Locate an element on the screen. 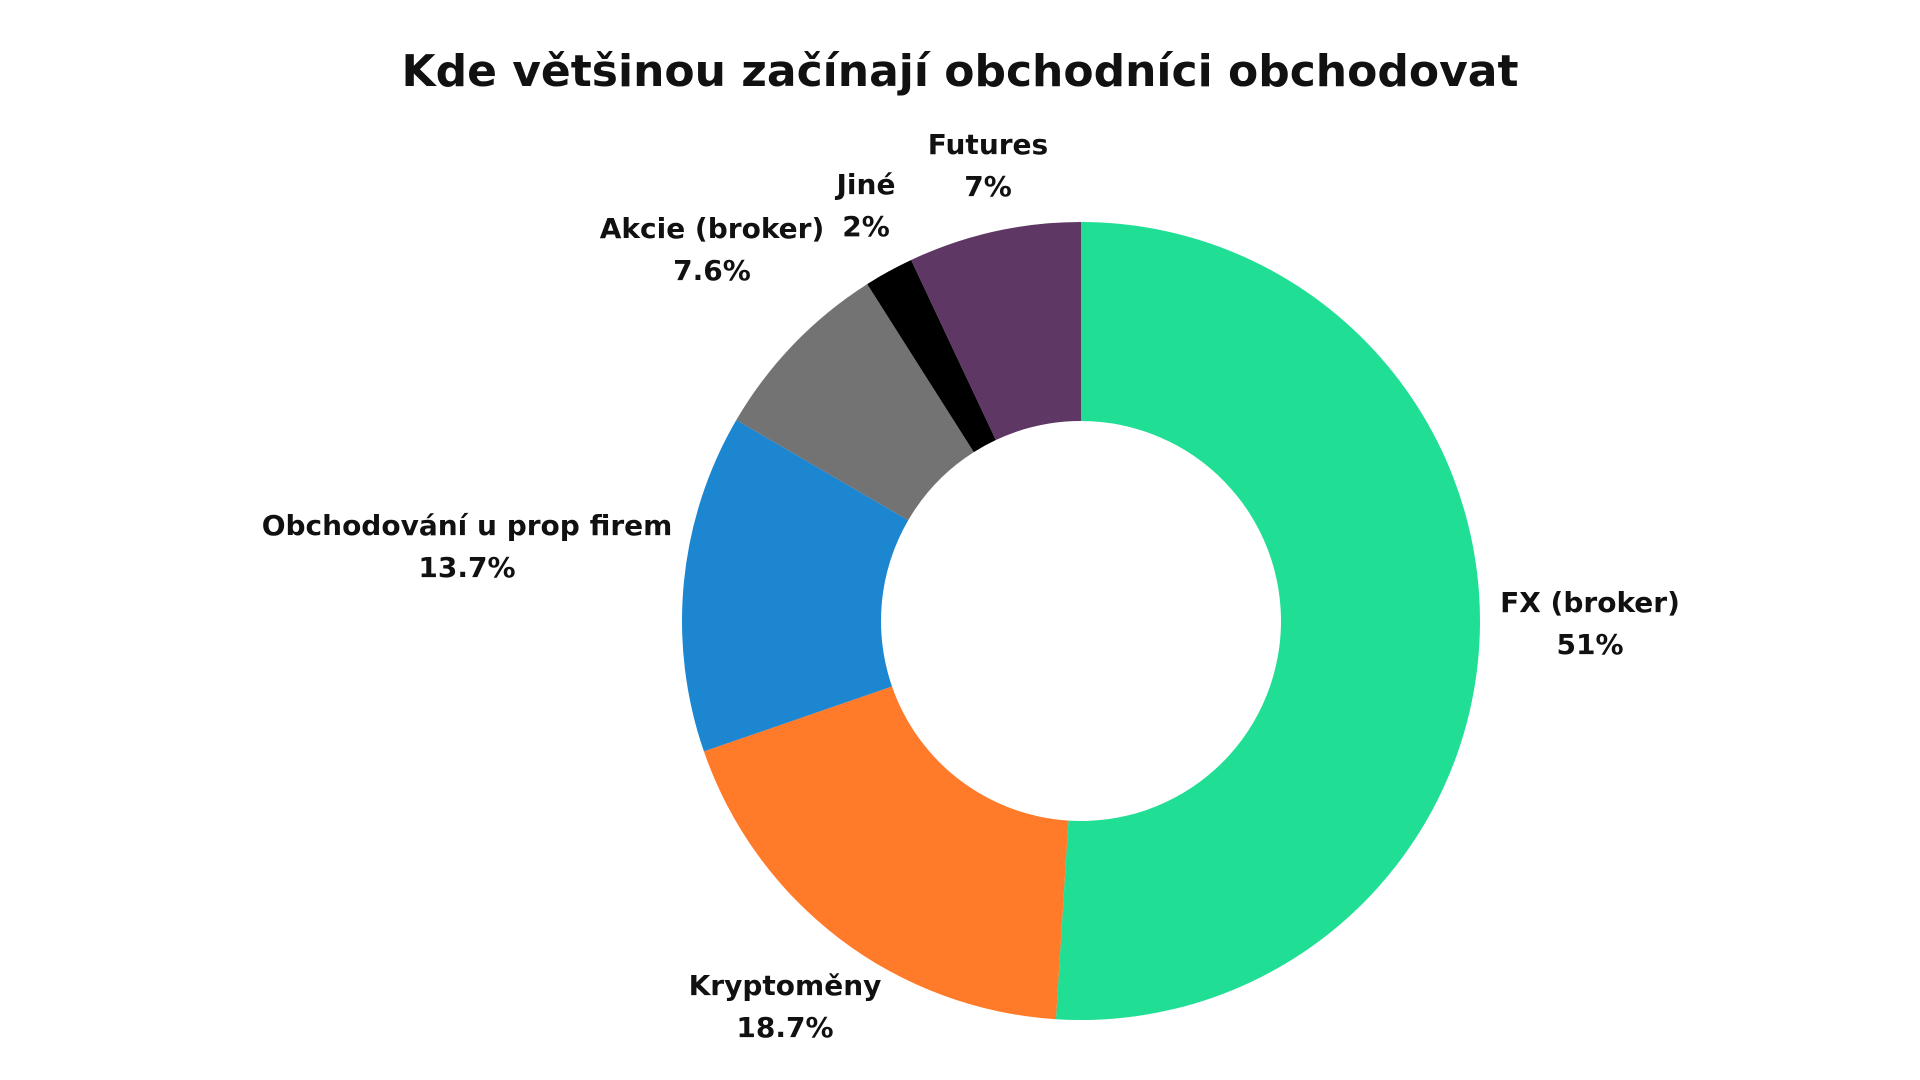  slice-label-akcie-broker: Akcie (broker) is located at coordinates (712, 228).